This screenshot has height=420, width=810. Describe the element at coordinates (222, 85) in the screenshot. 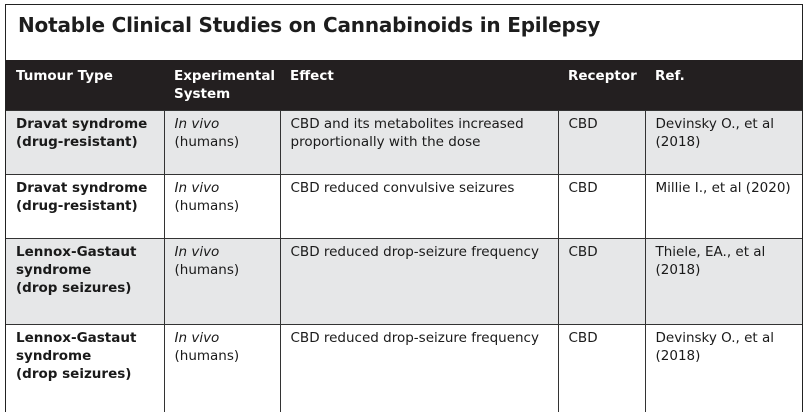

I see `header-experimental-system: Experimental System` at that location.